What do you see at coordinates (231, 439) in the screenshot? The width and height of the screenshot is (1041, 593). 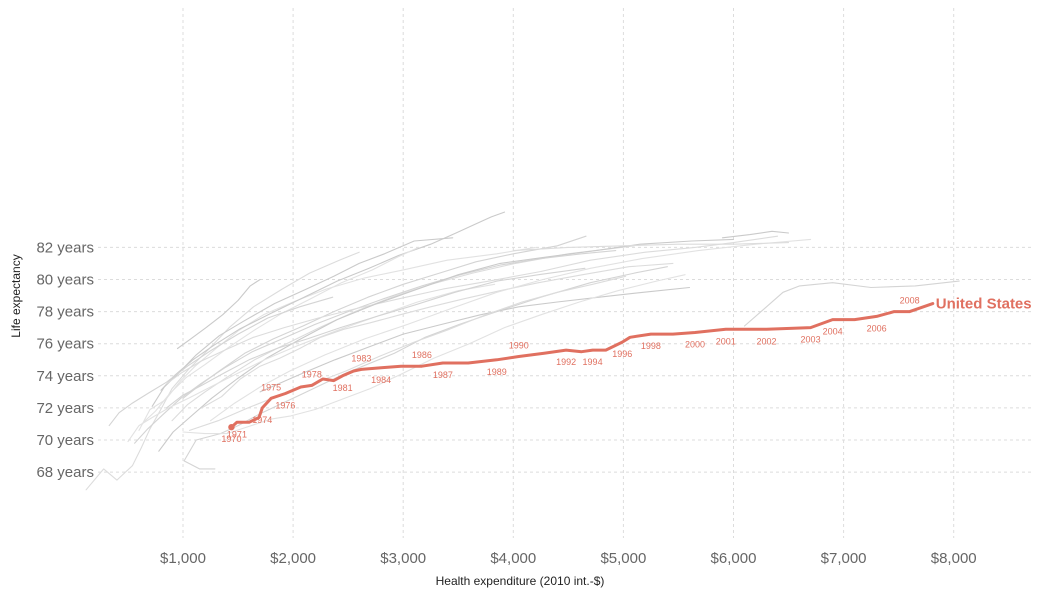 I see `year-label: 1970` at bounding box center [231, 439].